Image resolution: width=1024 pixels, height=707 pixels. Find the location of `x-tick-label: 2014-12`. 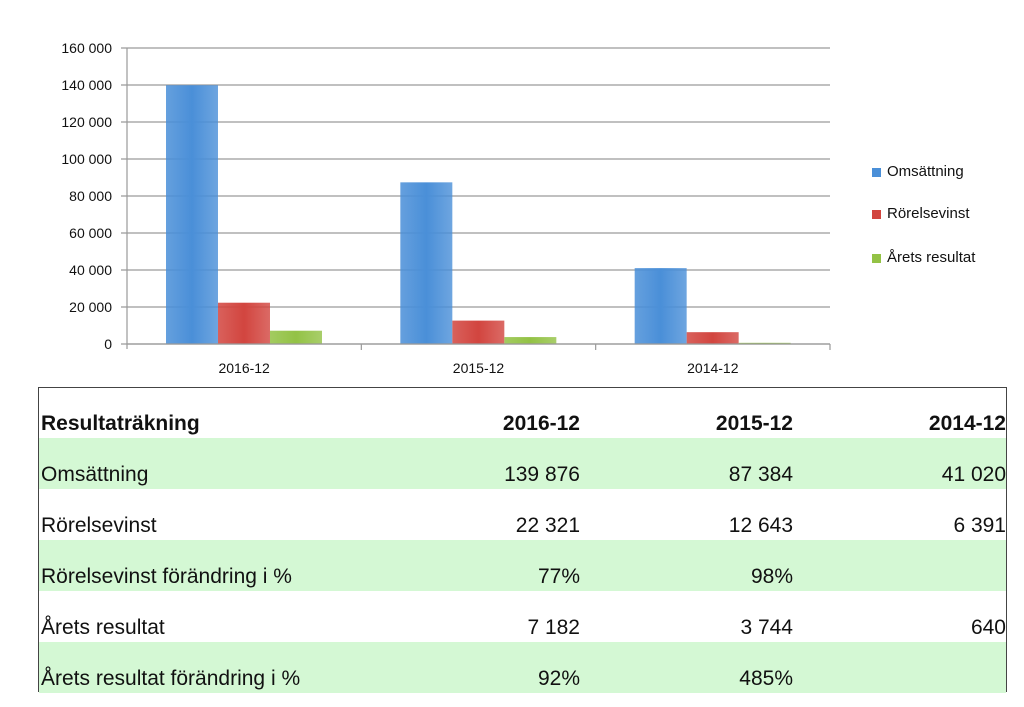

x-tick-label: 2014-12 is located at coordinates (713, 368).